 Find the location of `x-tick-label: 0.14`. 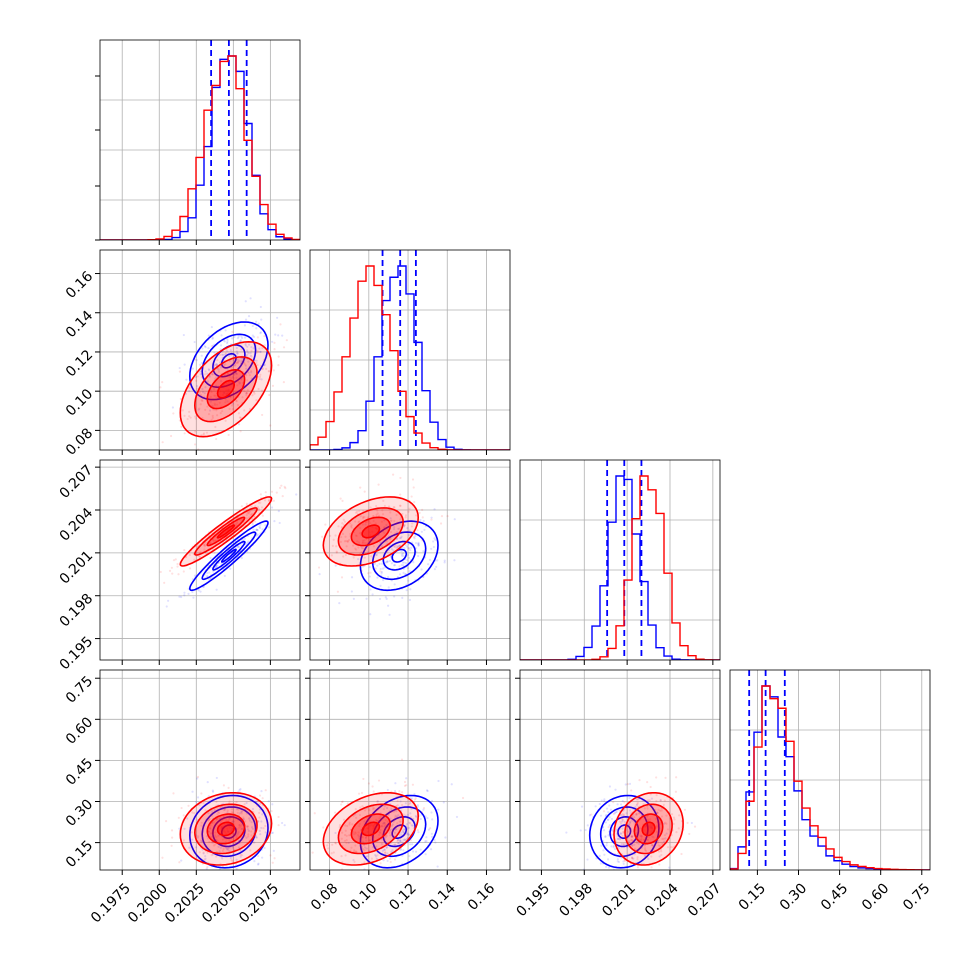

x-tick-label: 0.14 is located at coordinates (442, 896).